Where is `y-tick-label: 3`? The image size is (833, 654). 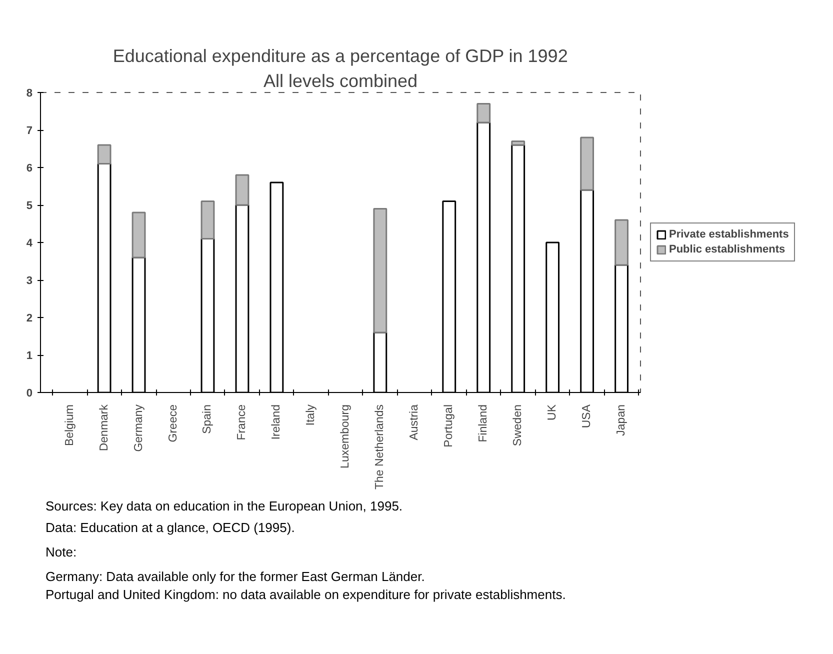 y-tick-label: 3 is located at coordinates (29, 281).